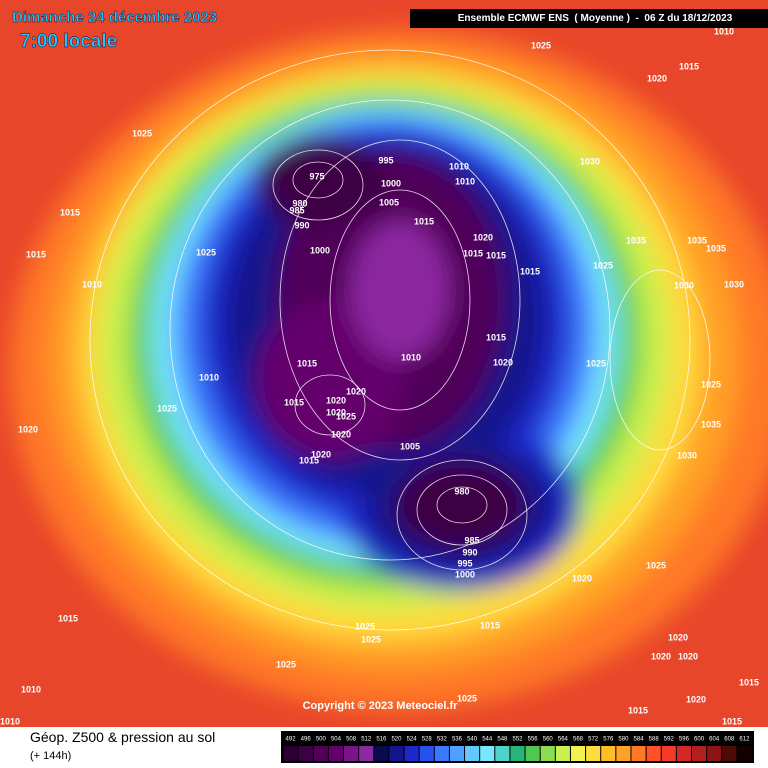  What do you see at coordinates (608, 740) in the screenshot?
I see `colorbar-tick-label: 576` at bounding box center [608, 740].